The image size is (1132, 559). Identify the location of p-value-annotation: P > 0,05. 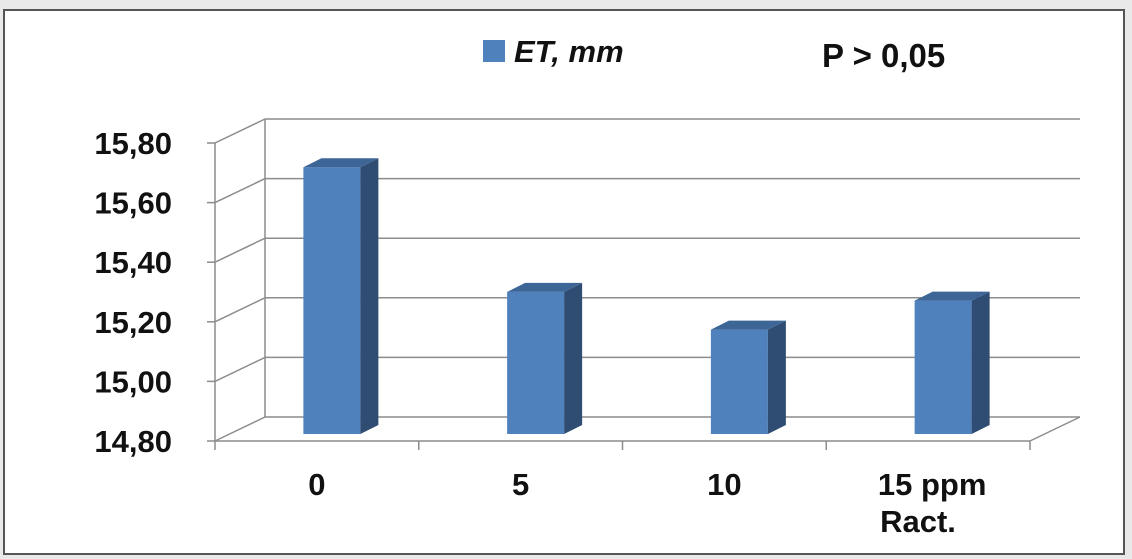
(883, 55).